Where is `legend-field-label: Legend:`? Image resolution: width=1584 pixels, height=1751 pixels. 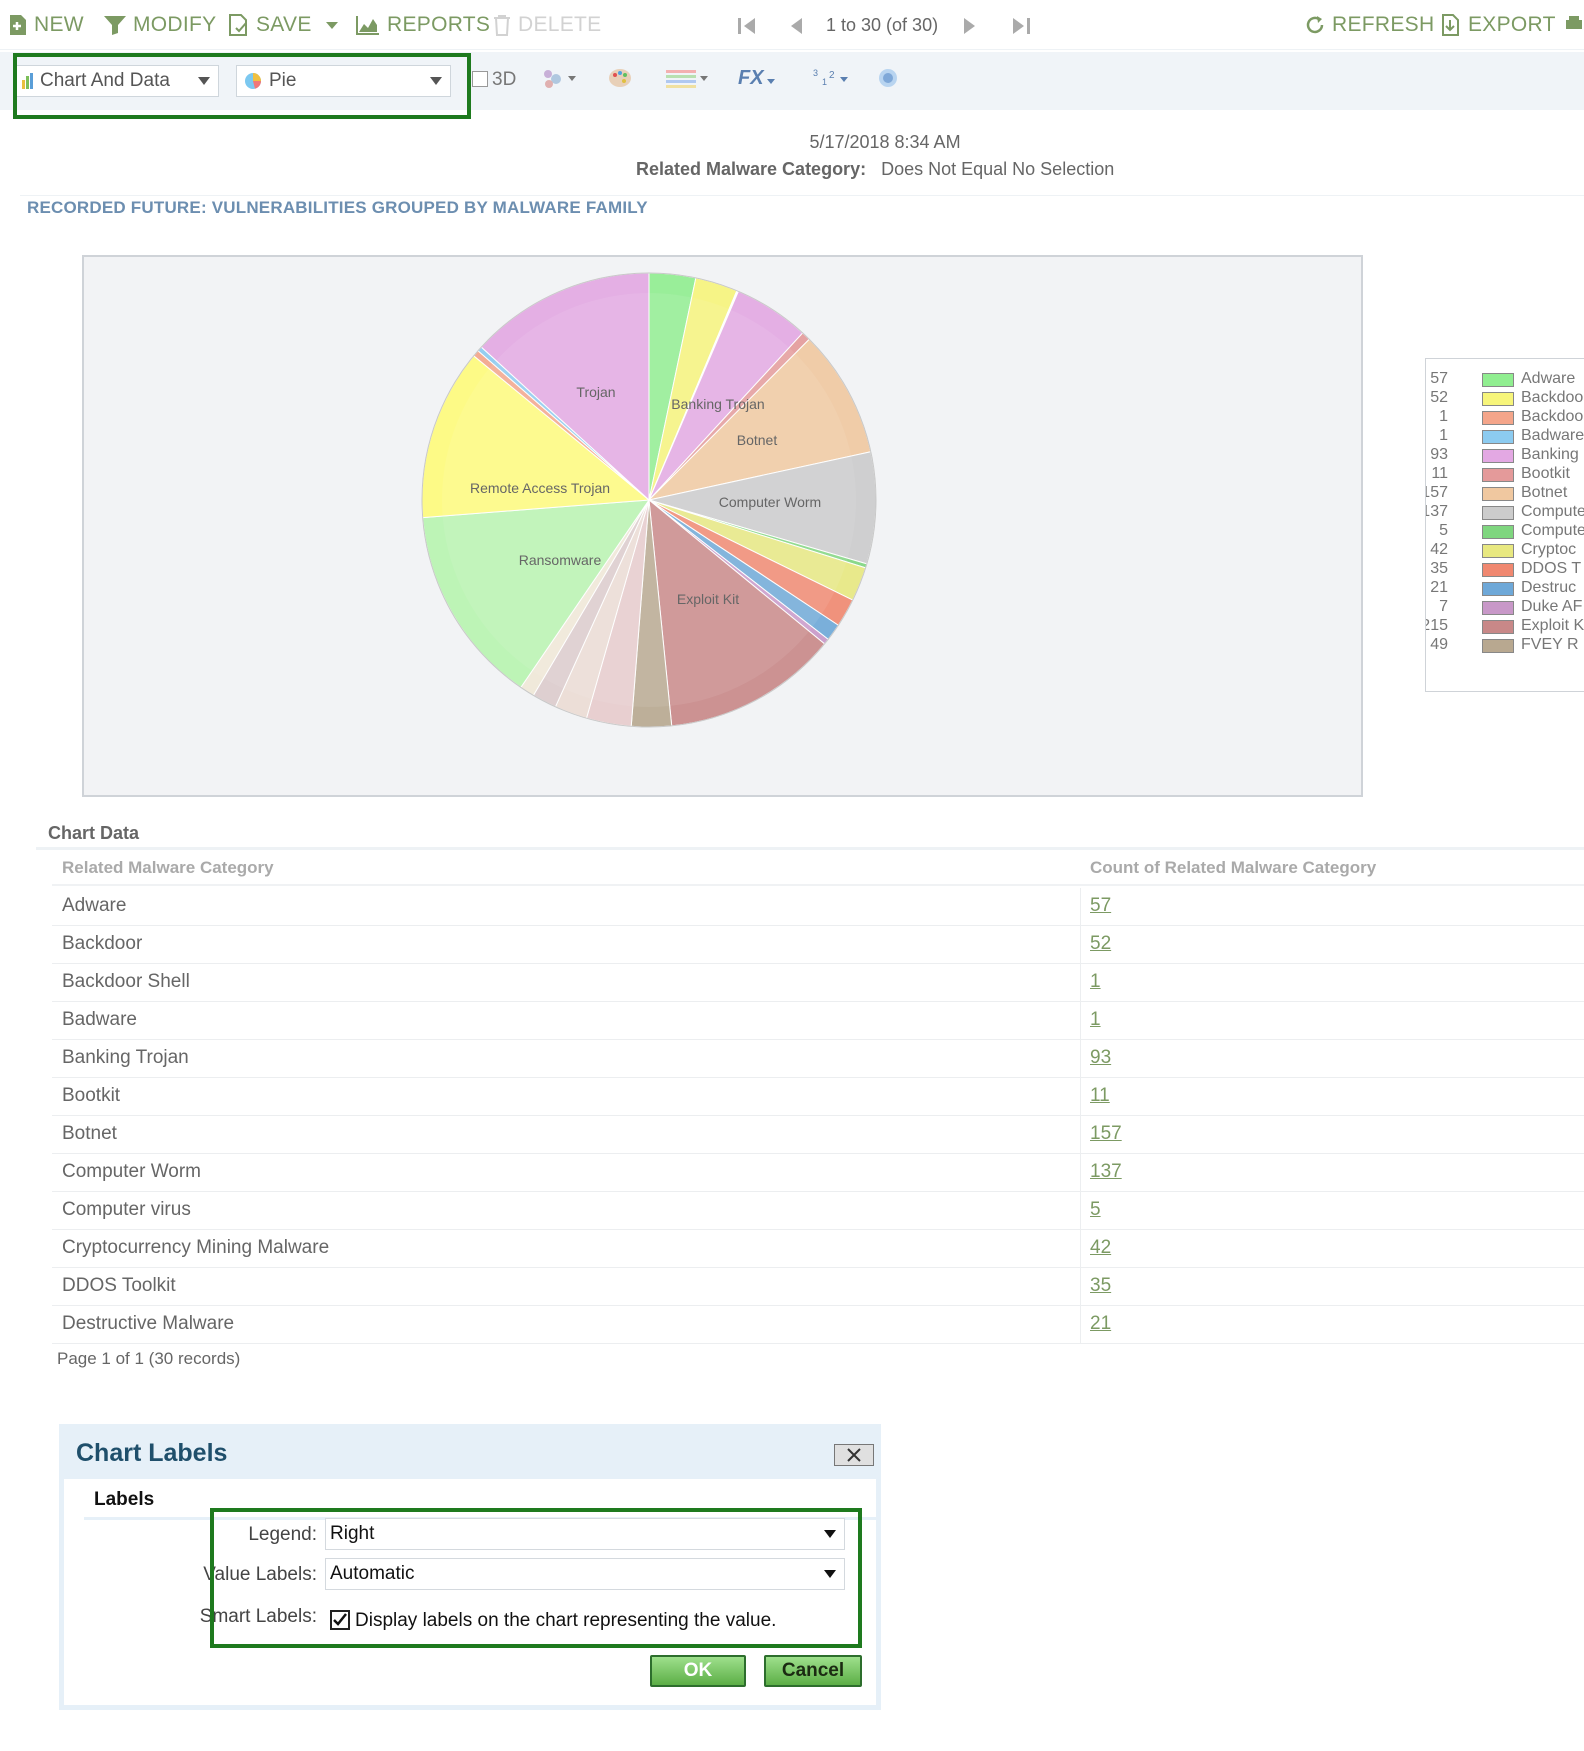 legend-field-label: Legend: is located at coordinates (282, 1534).